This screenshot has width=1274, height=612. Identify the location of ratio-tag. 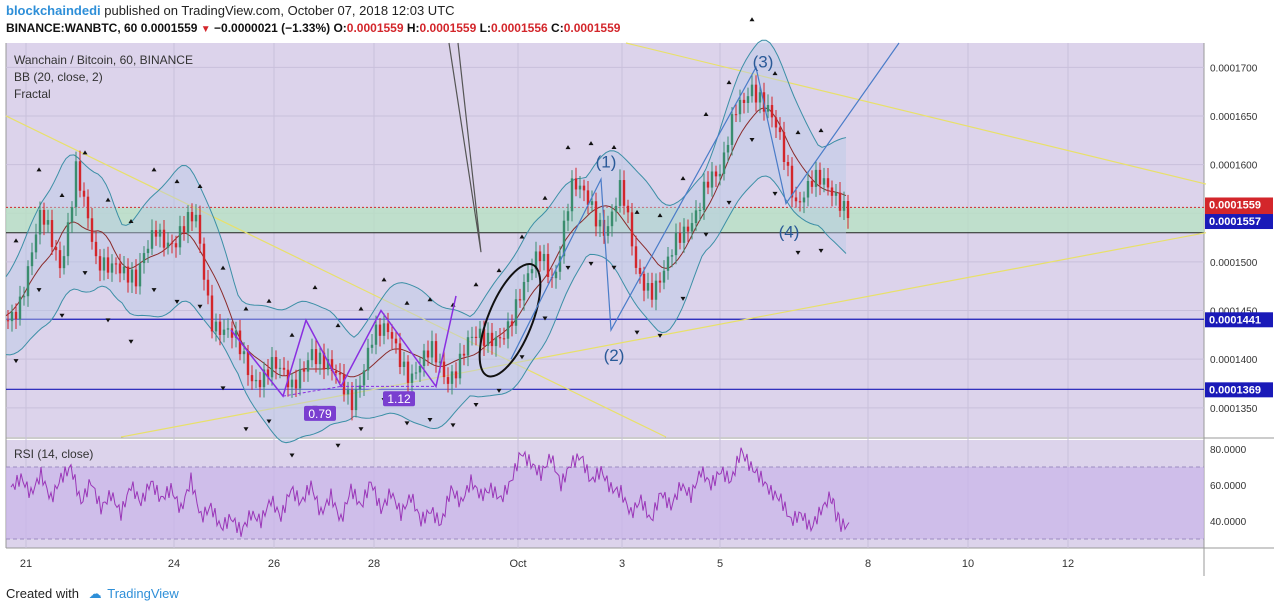
(399, 399).